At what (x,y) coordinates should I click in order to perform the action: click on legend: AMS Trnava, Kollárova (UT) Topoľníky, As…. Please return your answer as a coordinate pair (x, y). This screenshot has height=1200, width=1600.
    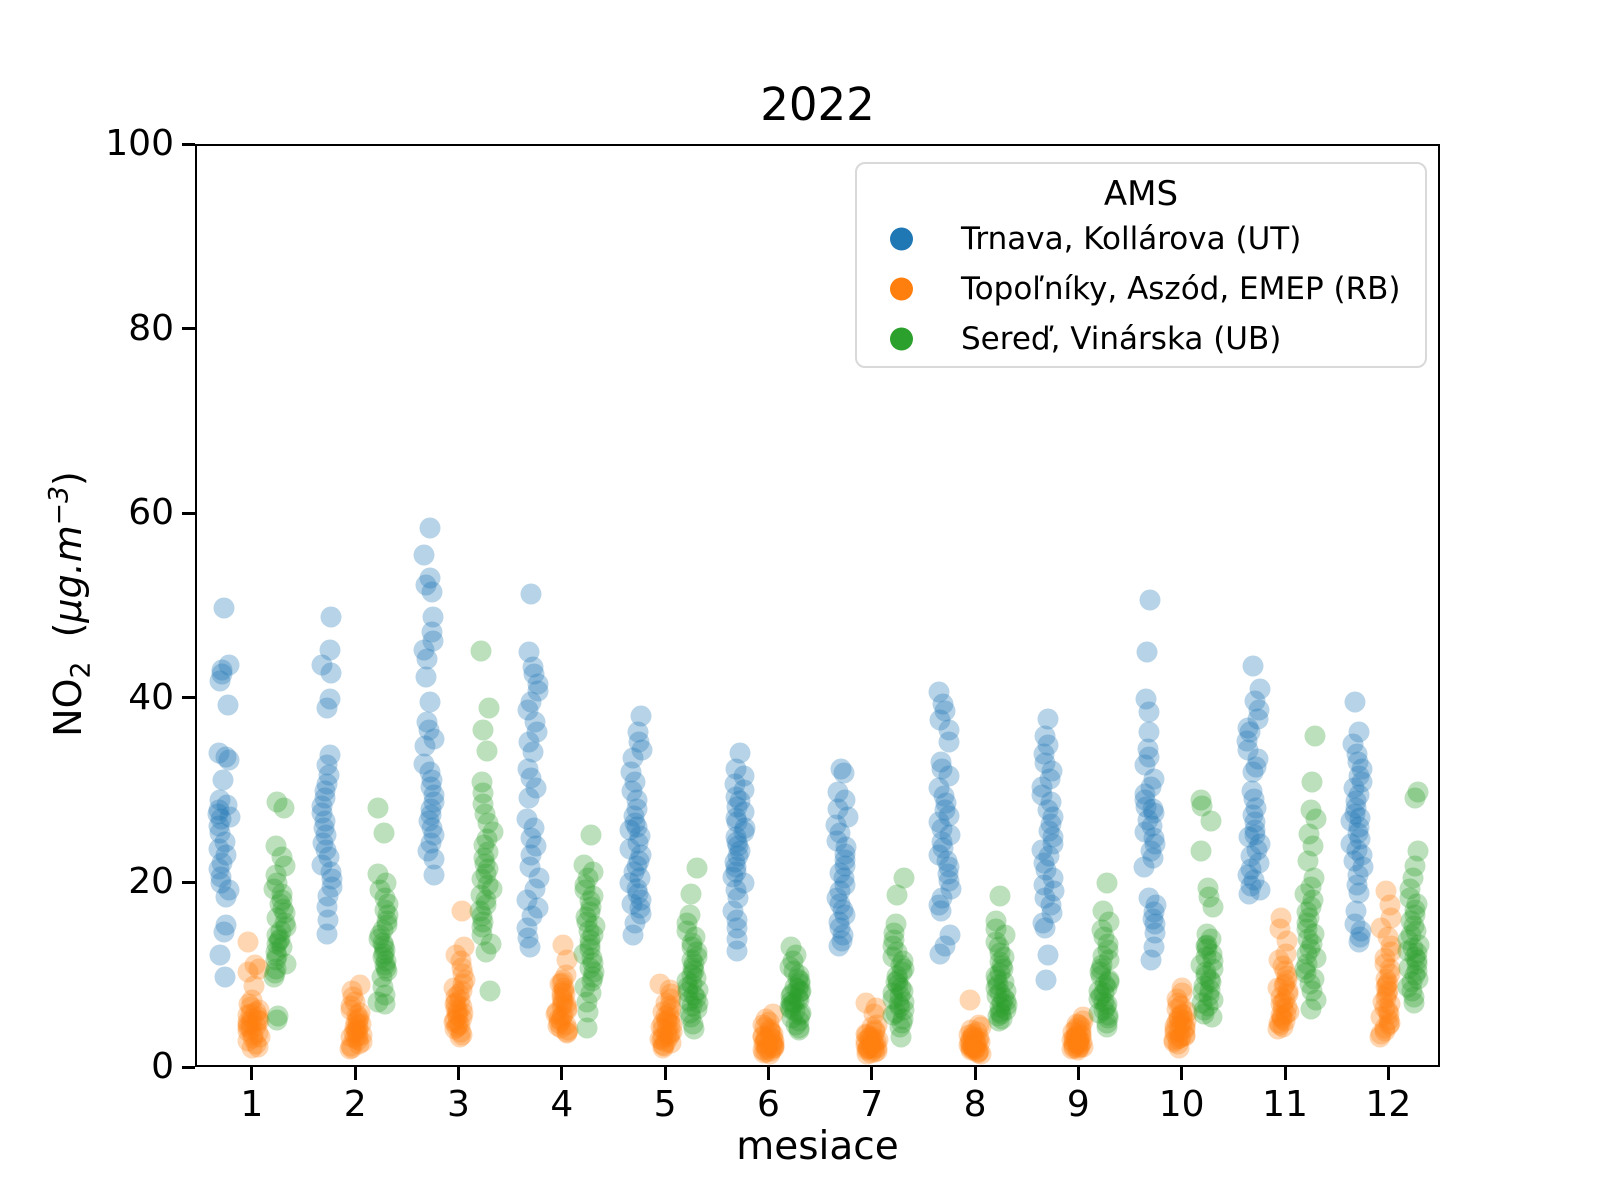
    Looking at the image, I should click on (1141, 265).